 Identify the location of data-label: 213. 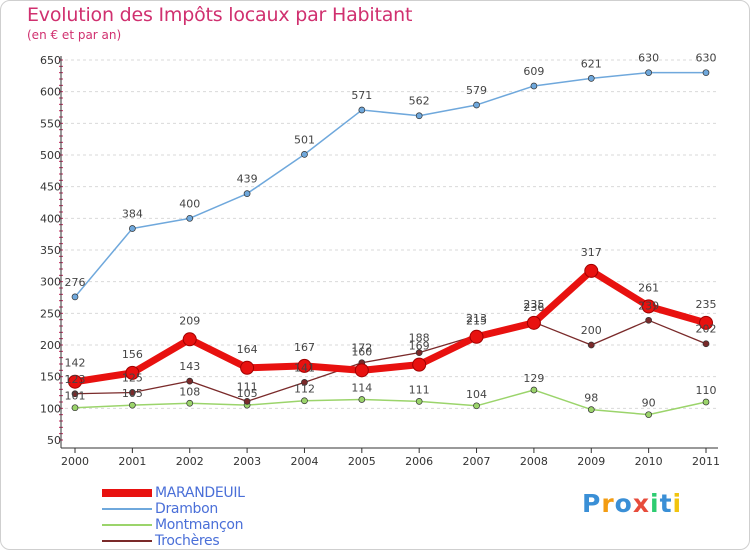
(476, 318).